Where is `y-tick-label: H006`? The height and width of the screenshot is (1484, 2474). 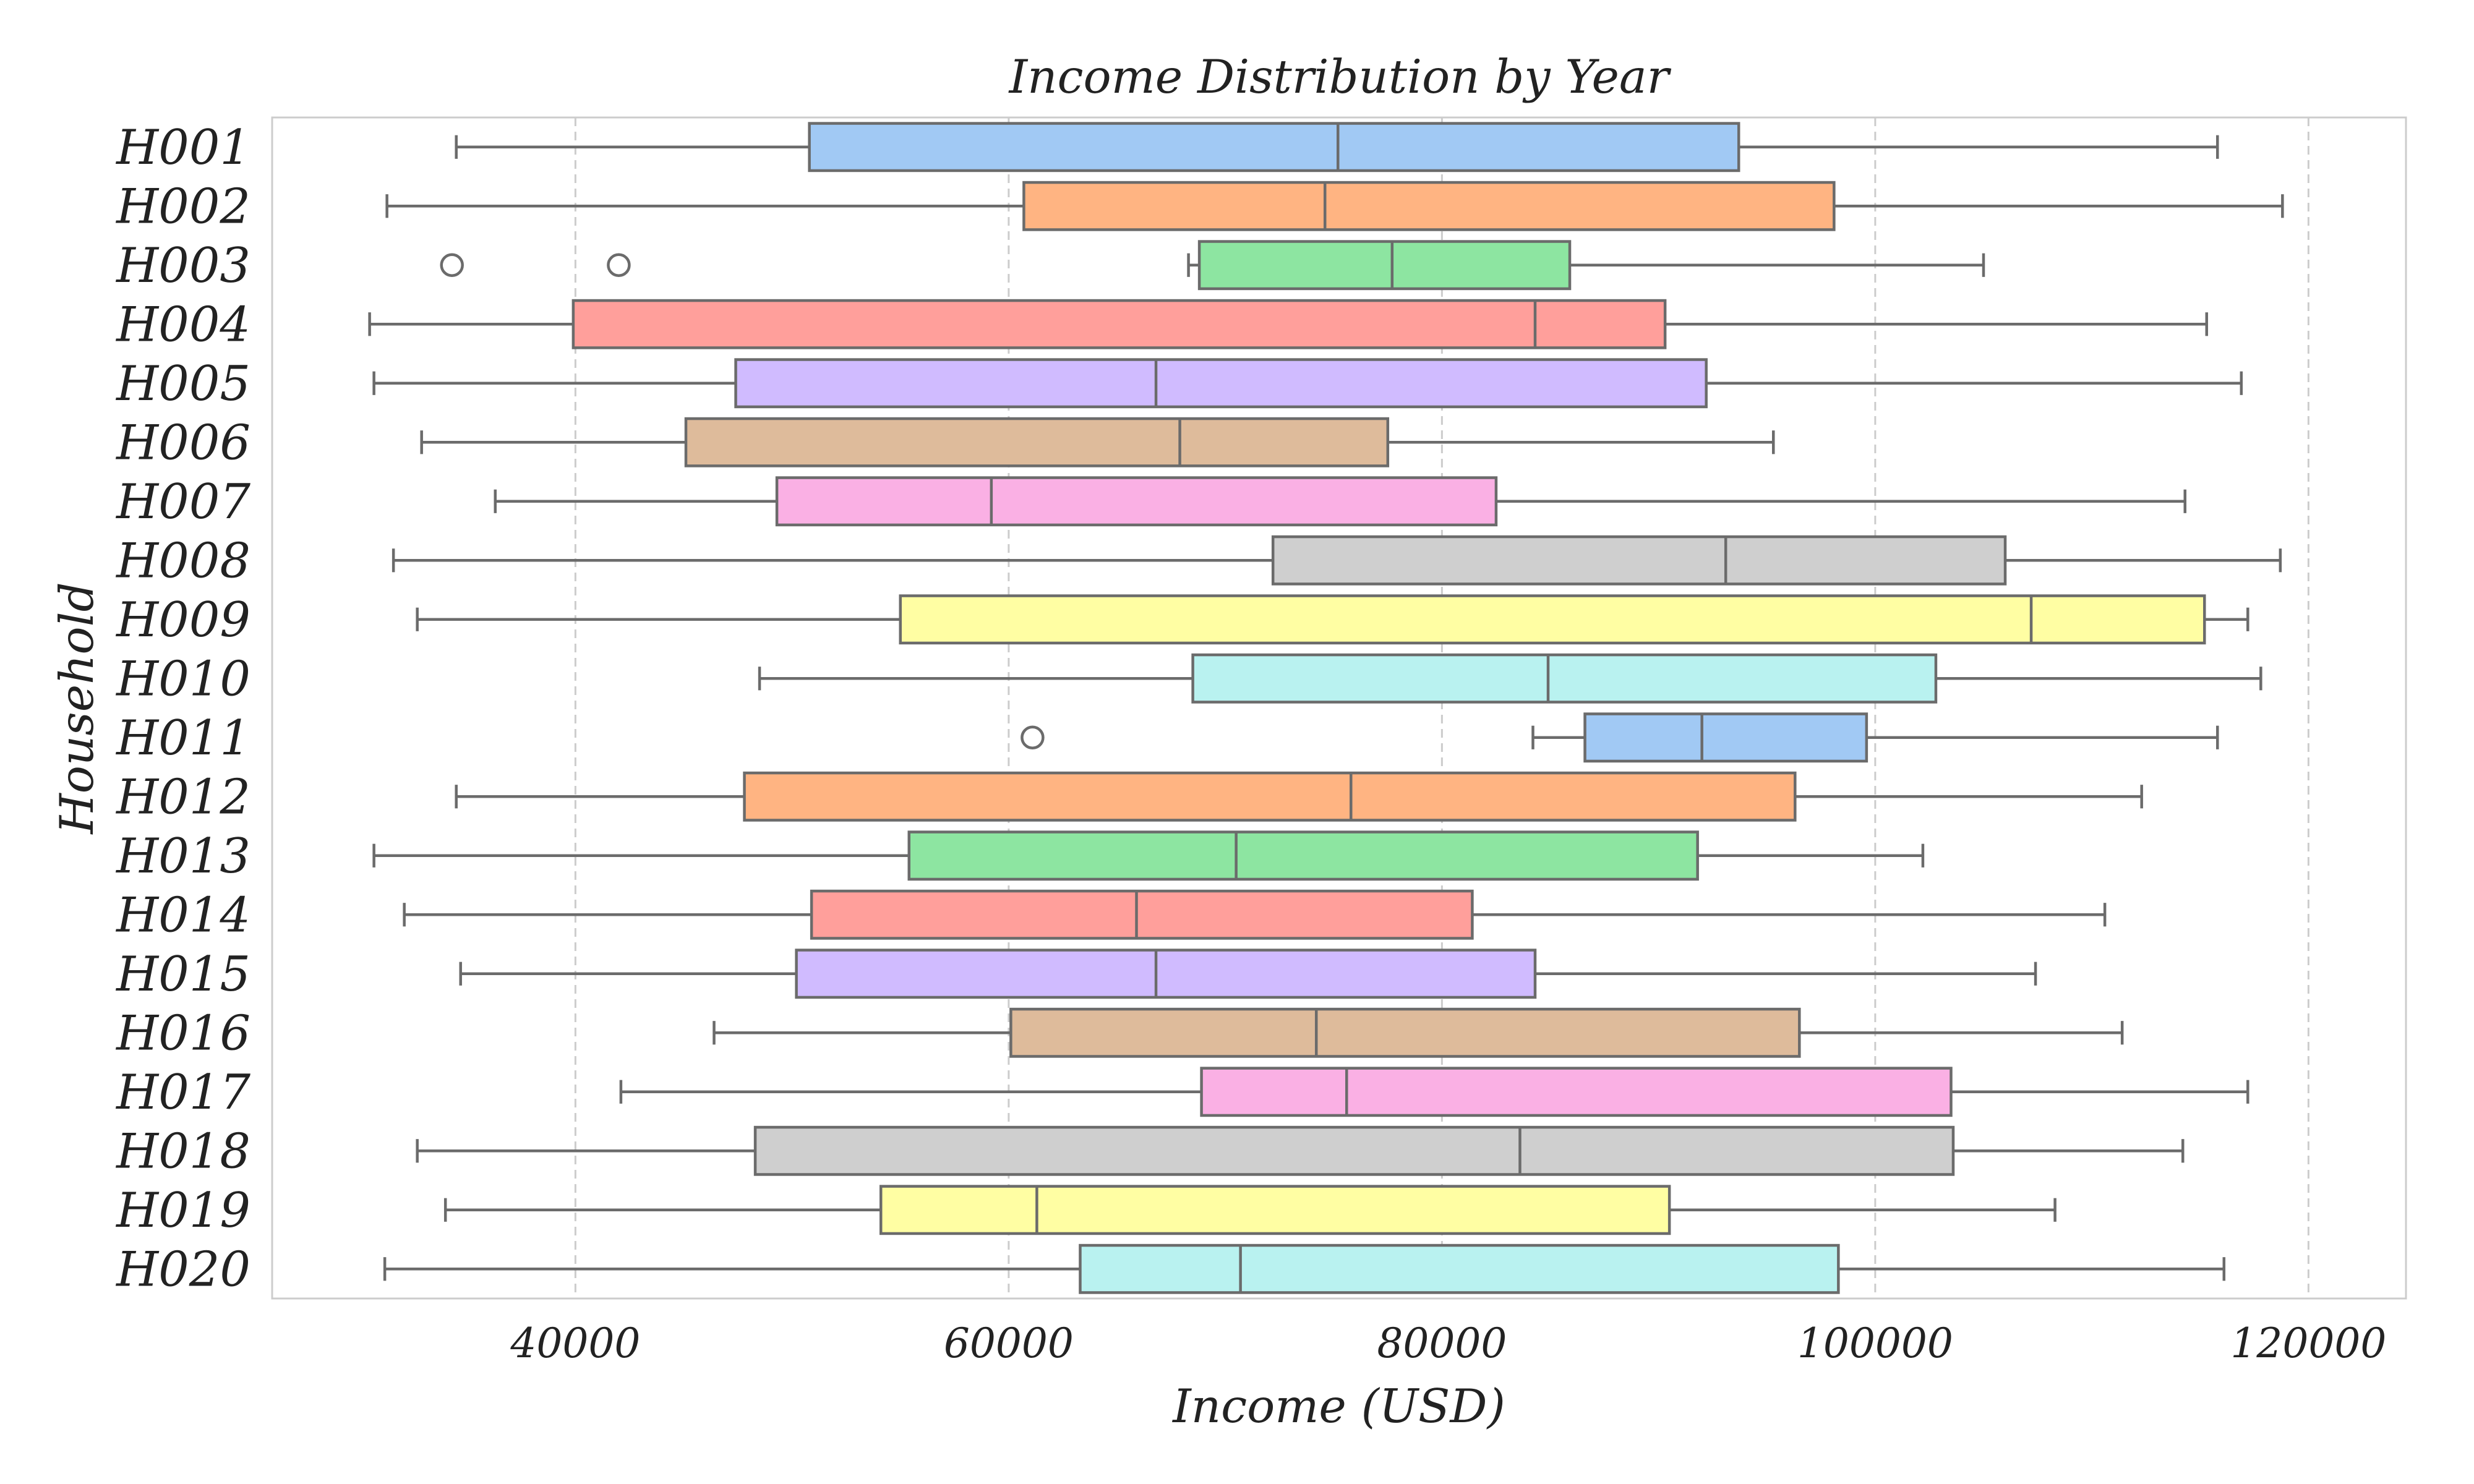
y-tick-label: H006 is located at coordinates (182, 443).